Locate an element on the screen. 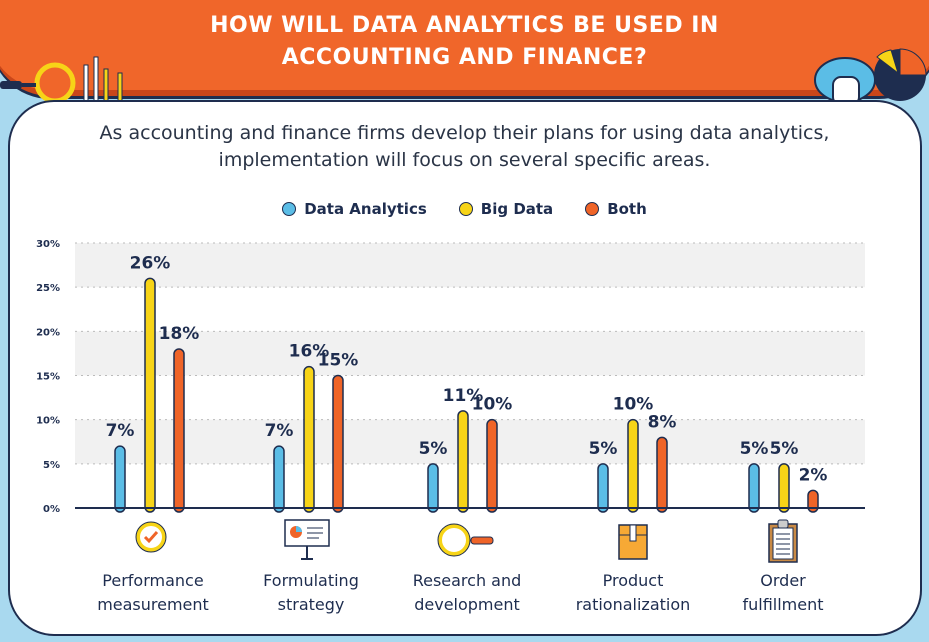  magnifier-icon is located at coordinates (465, 540).